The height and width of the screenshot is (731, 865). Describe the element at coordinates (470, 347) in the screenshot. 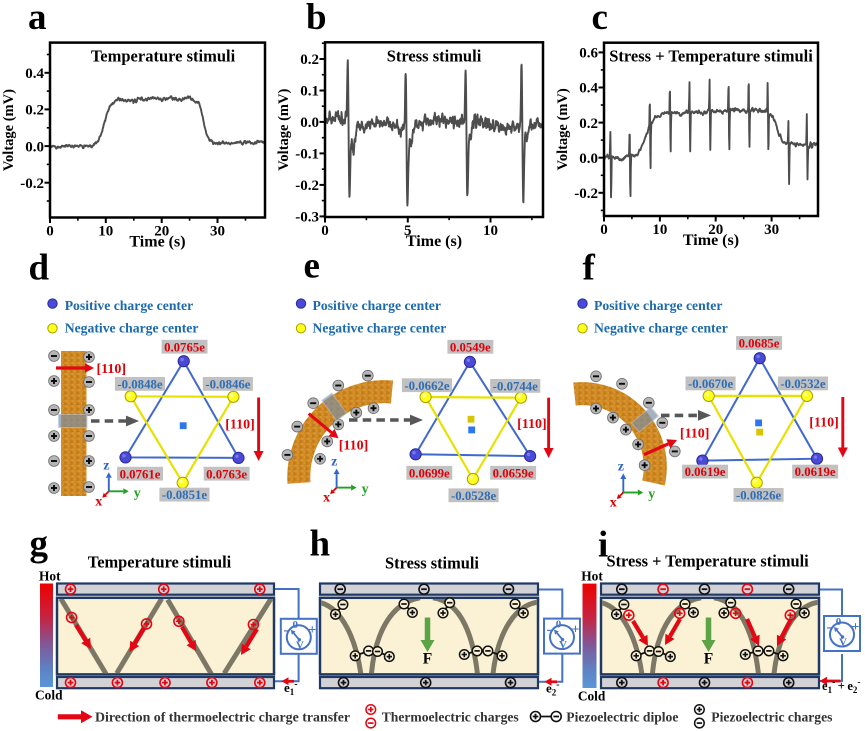

I see `svg-text: 0.0549e` at that location.